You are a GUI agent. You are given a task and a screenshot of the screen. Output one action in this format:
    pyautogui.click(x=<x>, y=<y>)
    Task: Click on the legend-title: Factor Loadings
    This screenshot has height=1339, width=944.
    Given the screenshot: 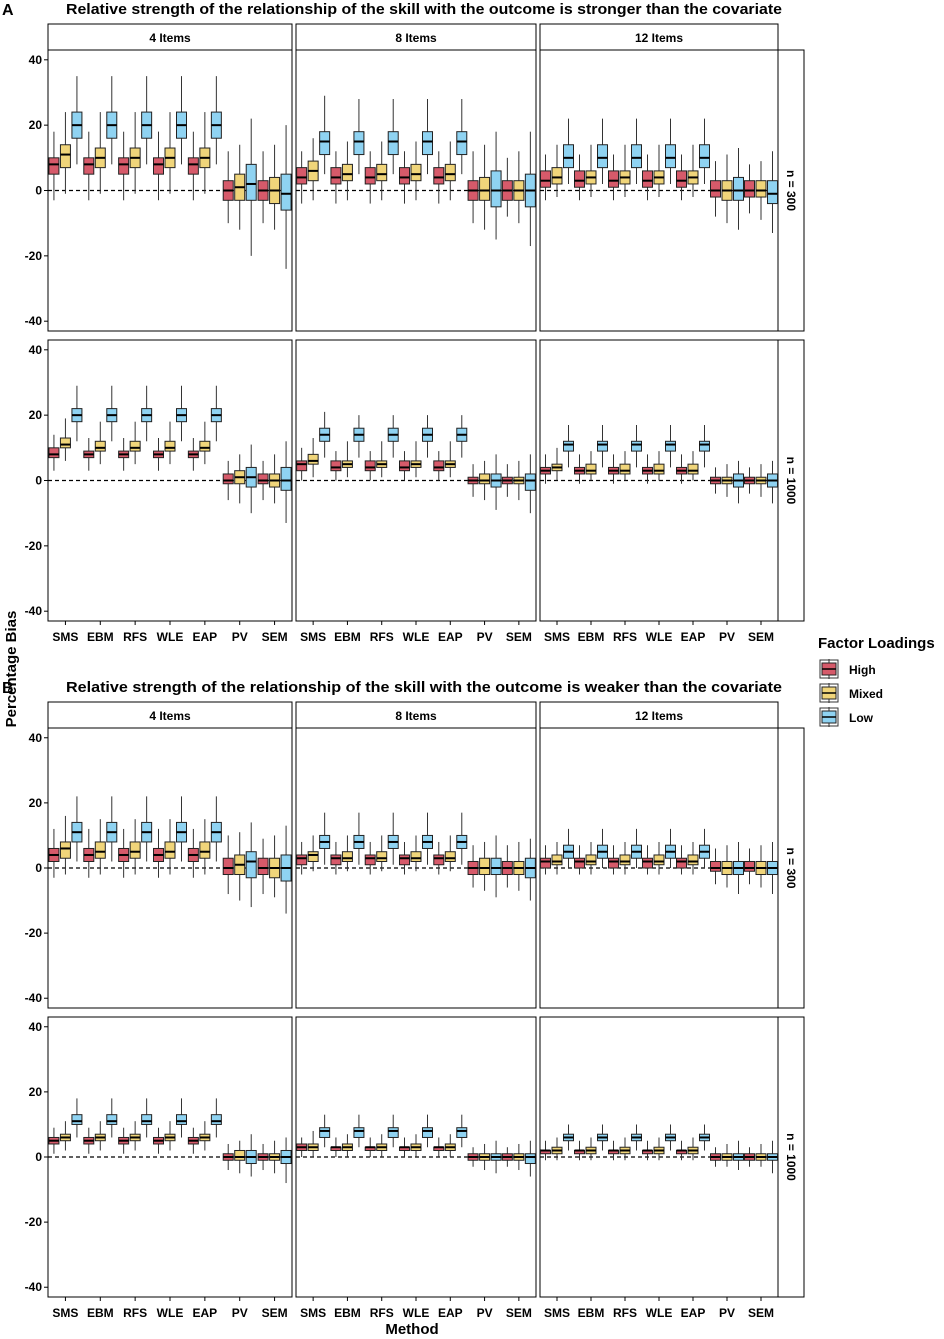 What is the action you would take?
    pyautogui.click(x=876, y=643)
    